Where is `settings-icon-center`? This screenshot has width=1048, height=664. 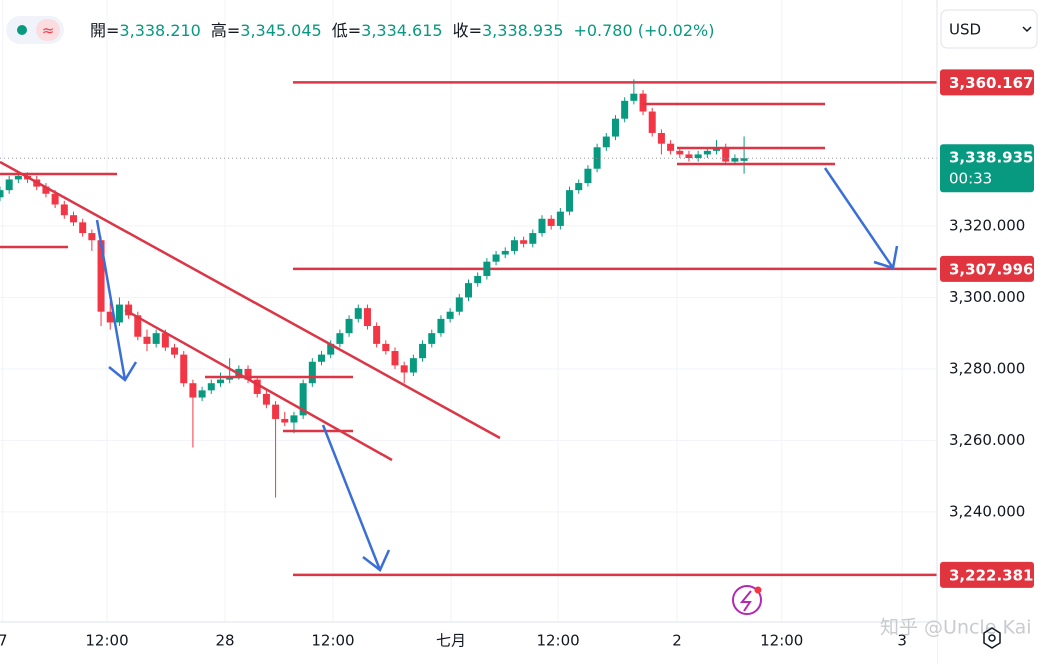 settings-icon-center is located at coordinates (992, 638).